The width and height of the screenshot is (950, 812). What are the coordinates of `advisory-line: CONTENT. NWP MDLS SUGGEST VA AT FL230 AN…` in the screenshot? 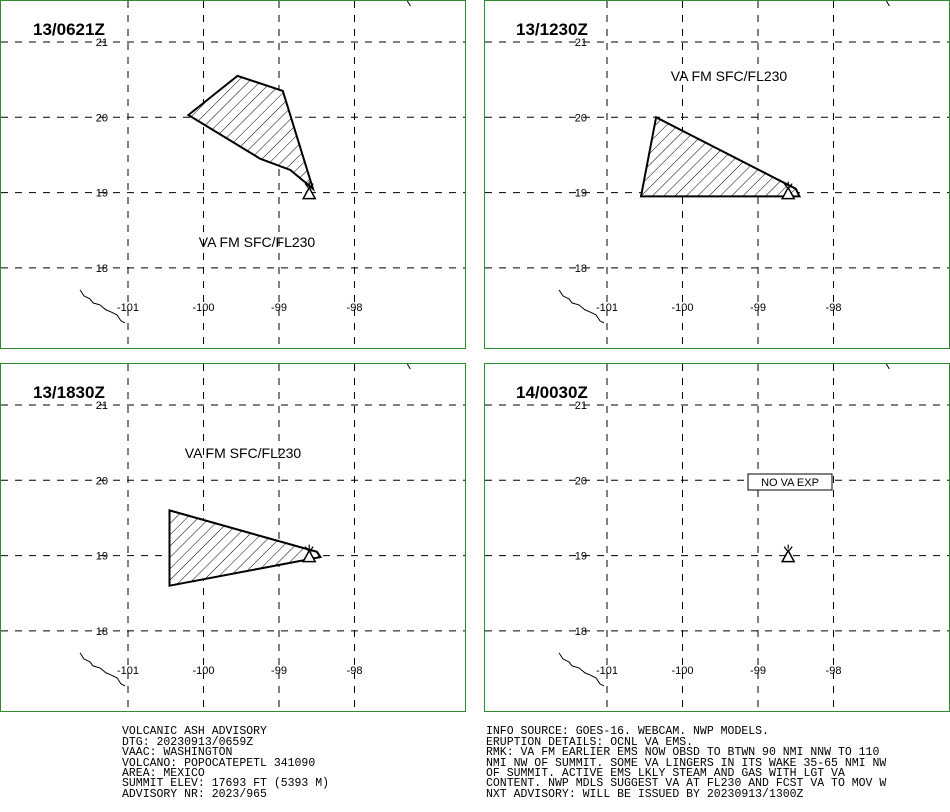 It's located at (686, 784).